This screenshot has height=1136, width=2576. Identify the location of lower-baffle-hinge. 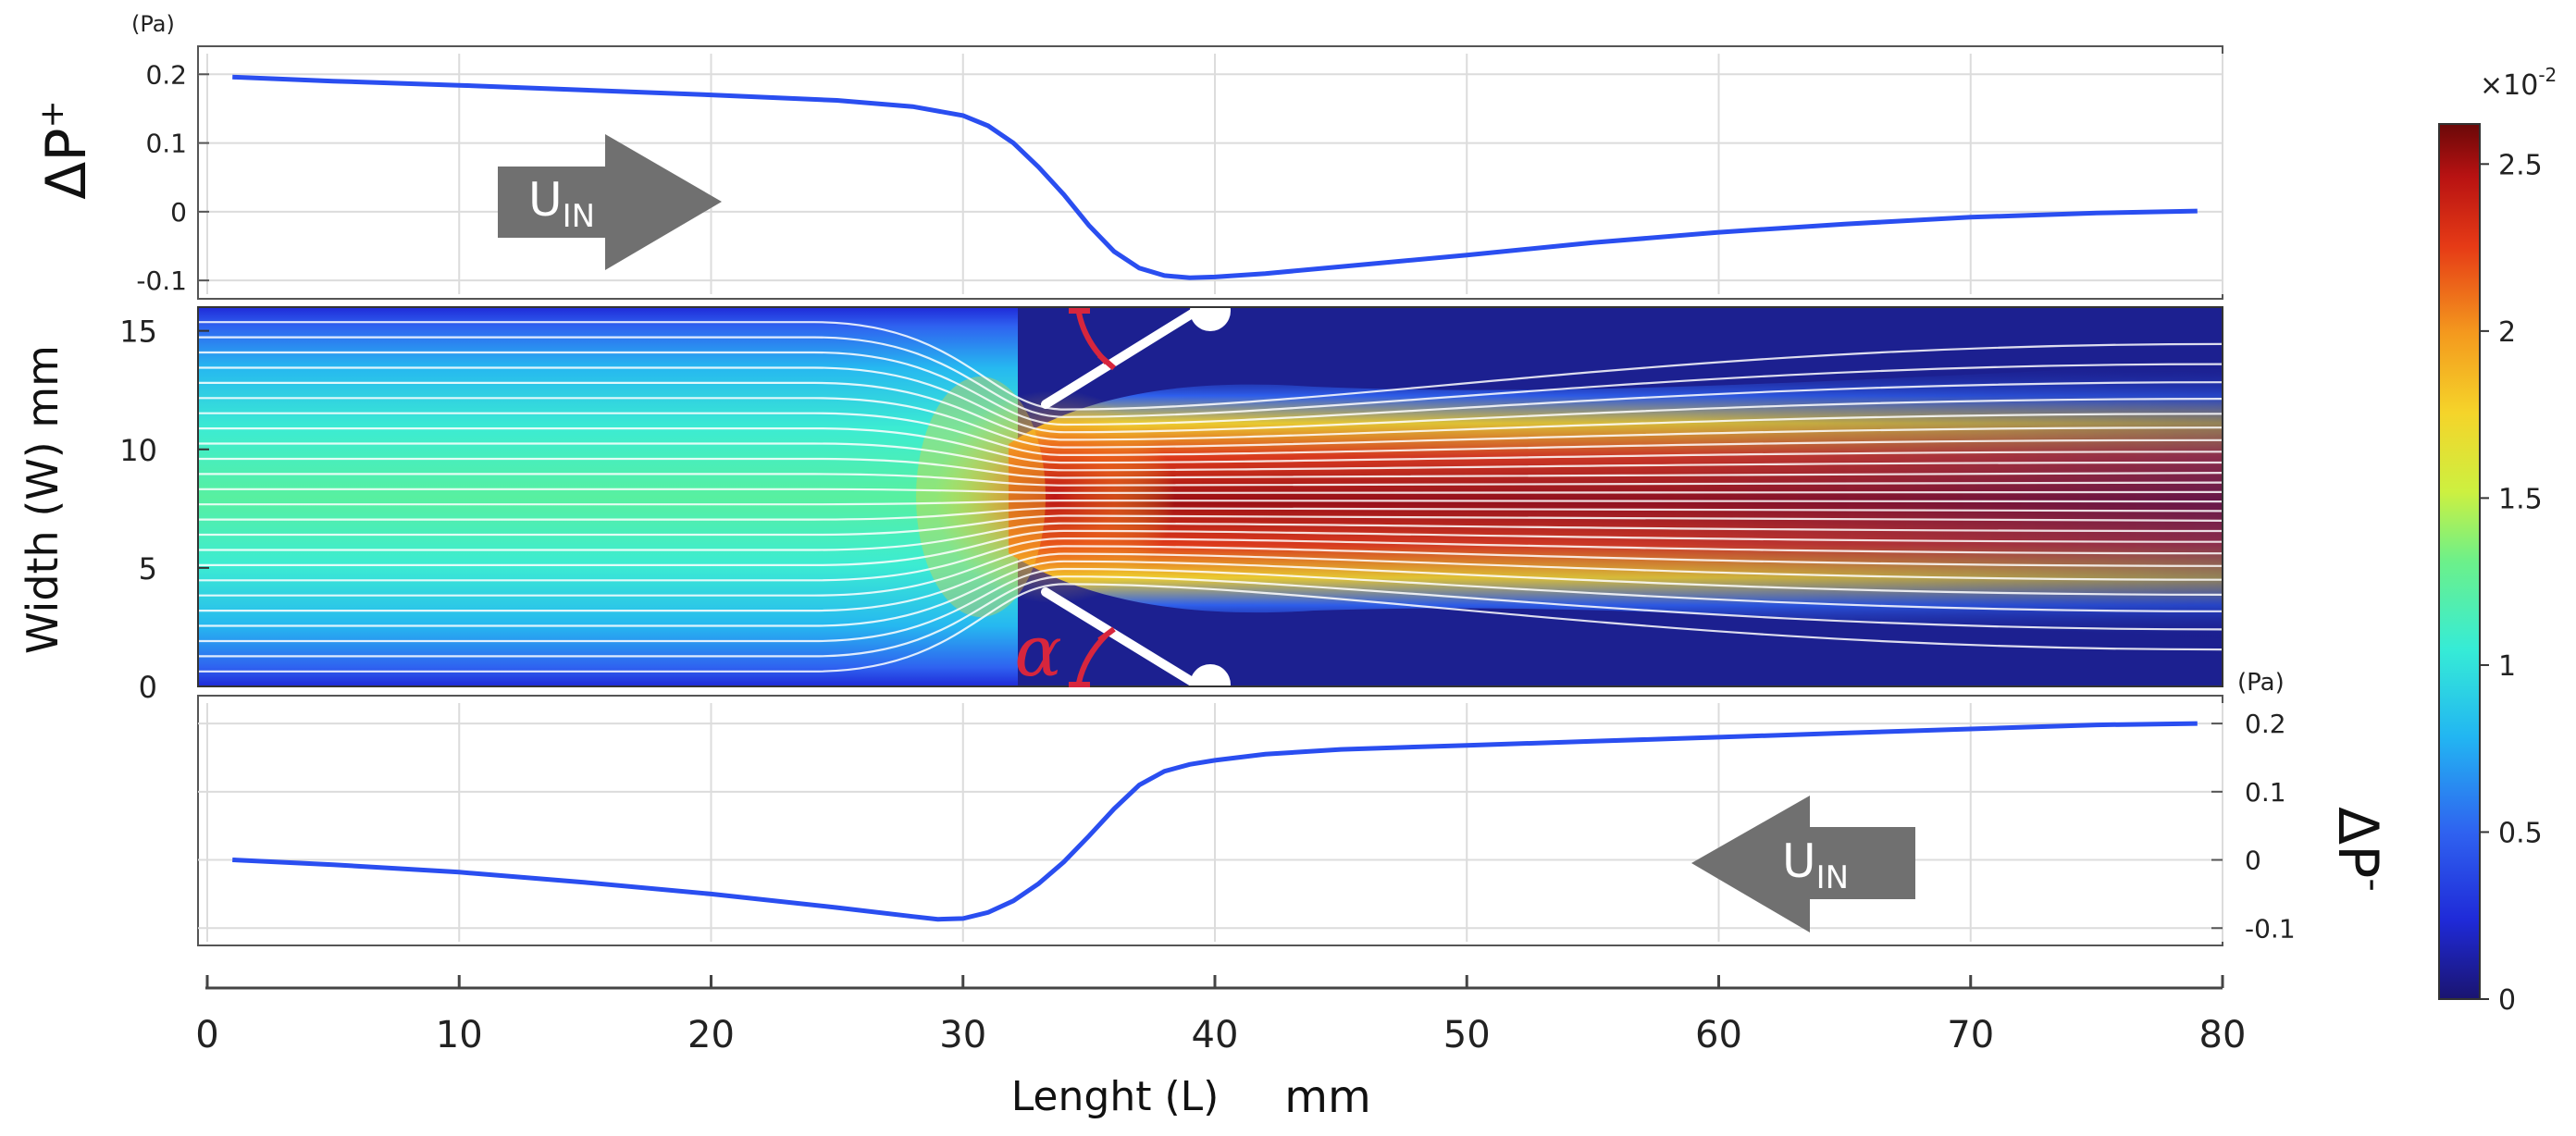
(1210, 675).